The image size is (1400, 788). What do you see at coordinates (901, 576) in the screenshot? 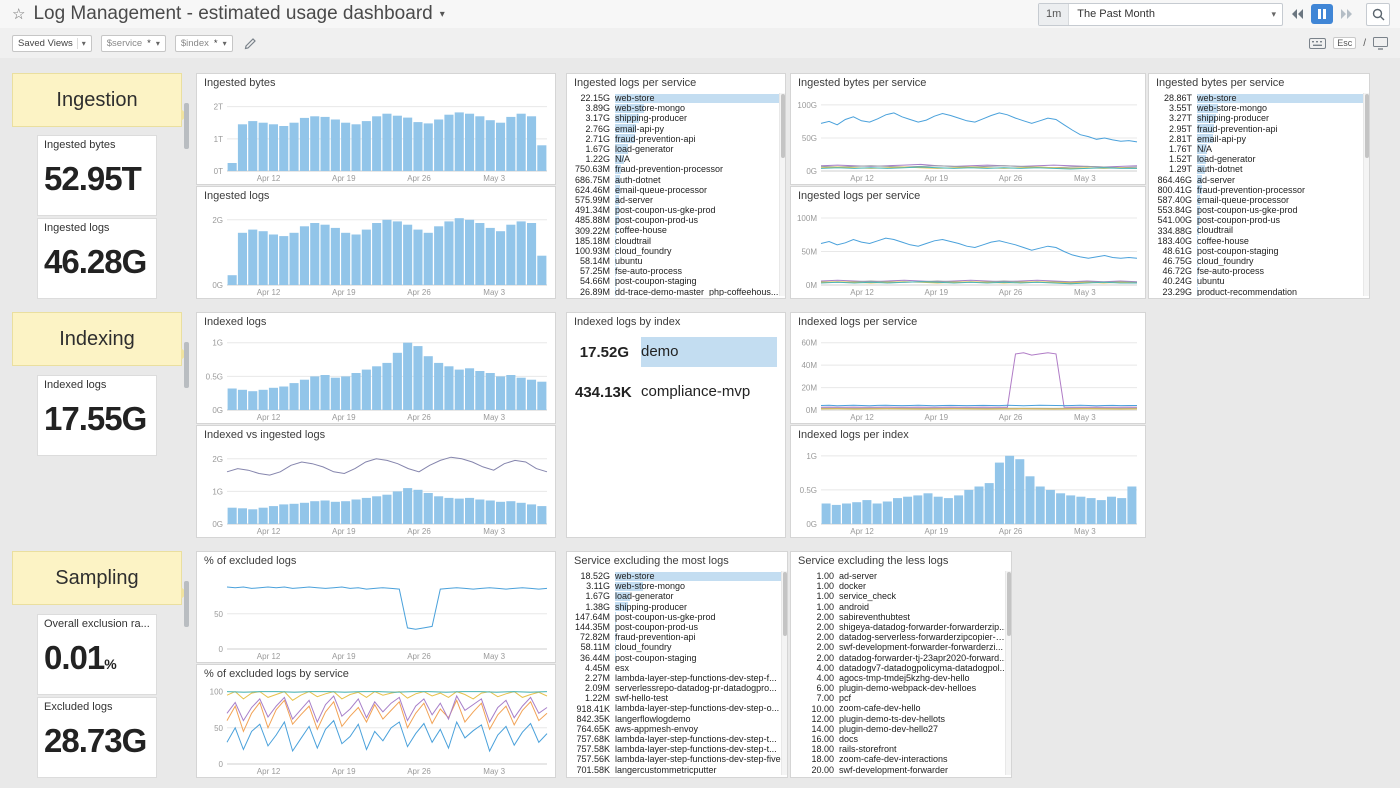
I see `toplist-row: 1.00 ad-server` at bounding box center [901, 576].